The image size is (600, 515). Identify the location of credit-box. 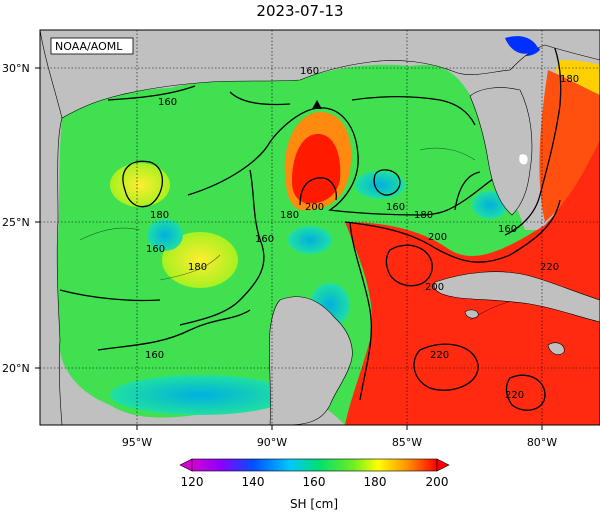
(92, 46).